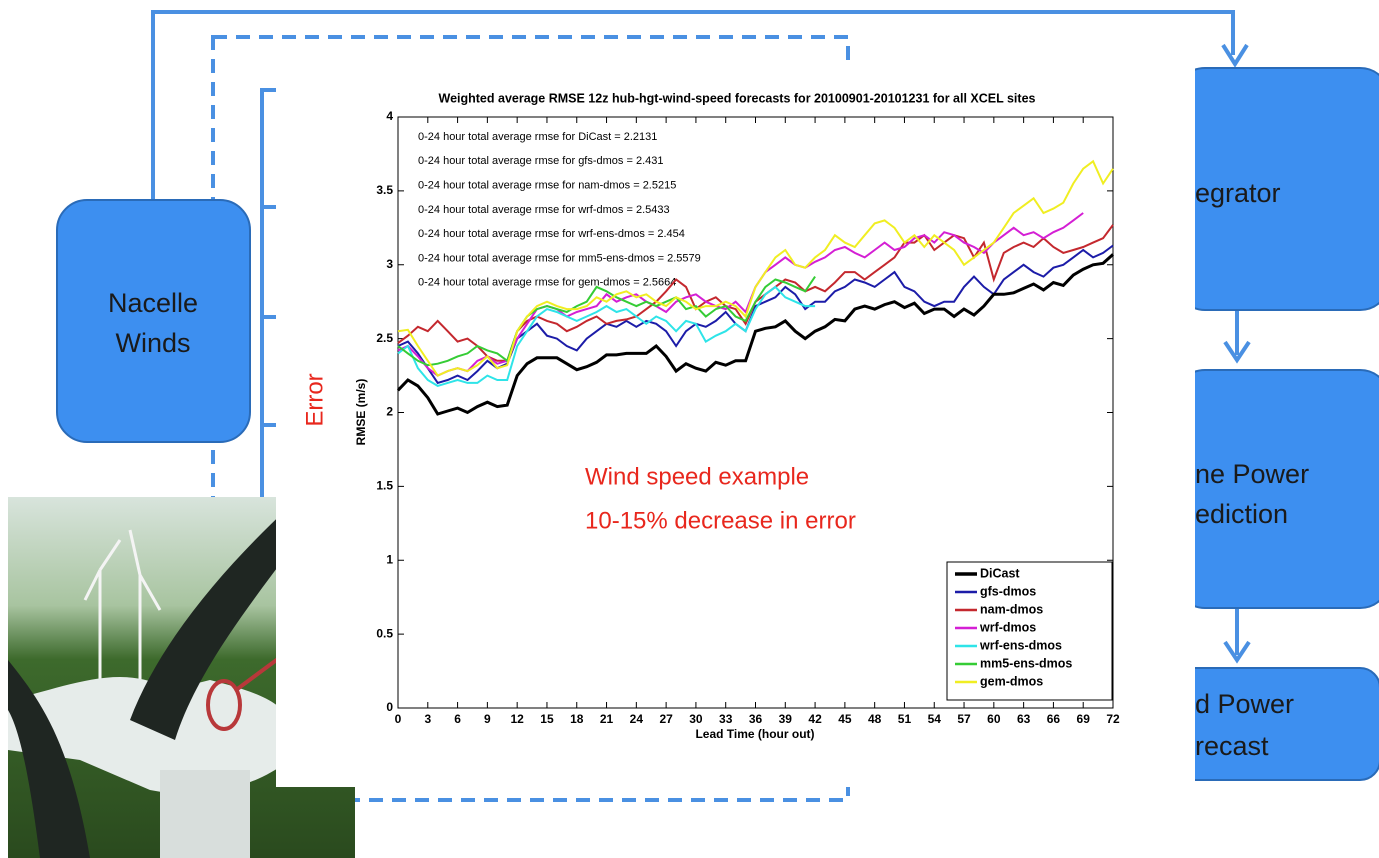  I want to click on x-tick-label: 66, so click(1054, 719).